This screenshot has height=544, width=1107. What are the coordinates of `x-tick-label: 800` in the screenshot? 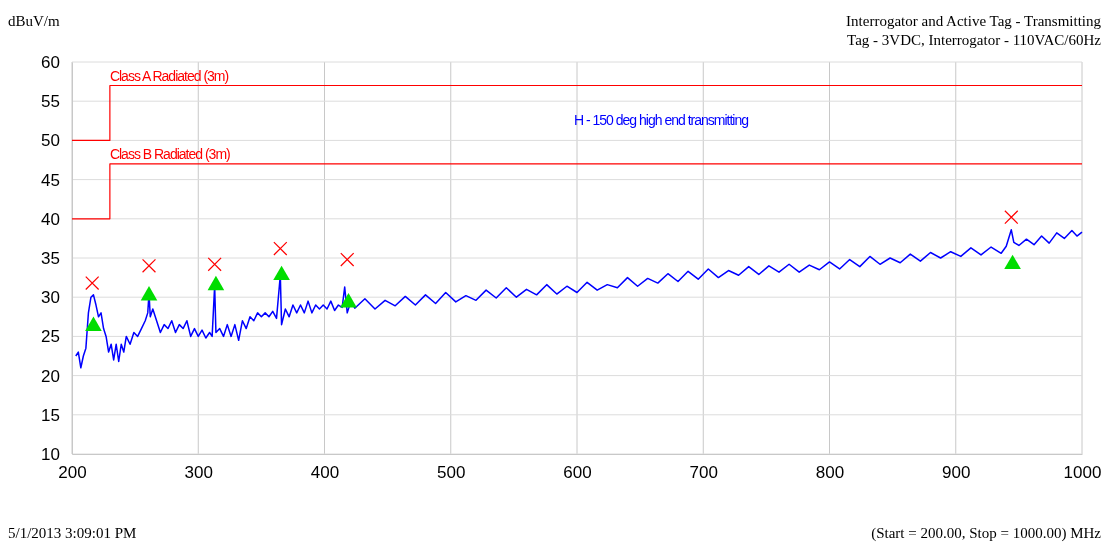 It's located at (830, 473).